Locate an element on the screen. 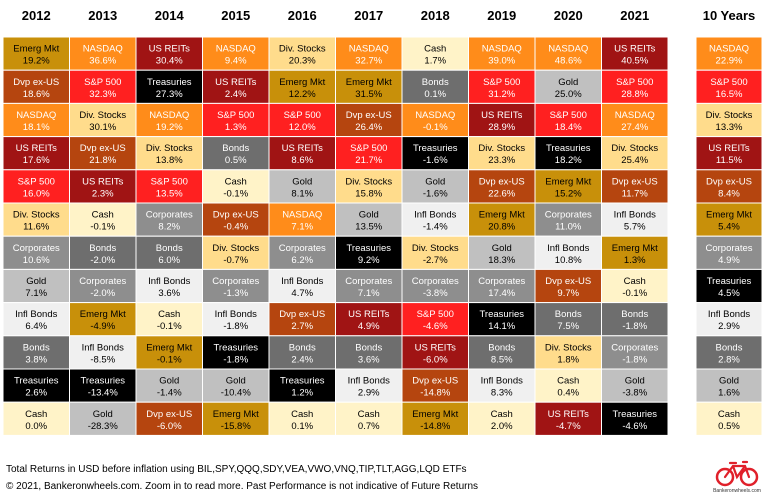 Image resolution: width=768 pixels, height=501 pixels. year-header: 2020 is located at coordinates (568, 15).